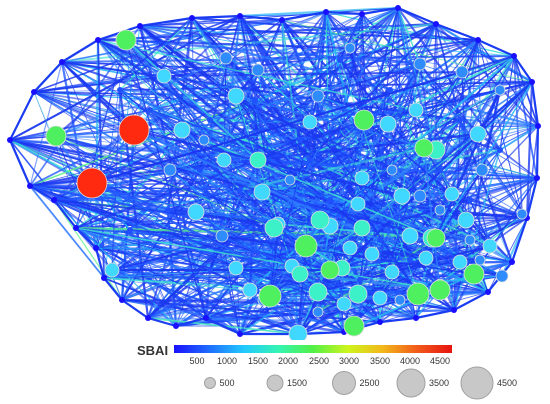 This screenshot has width=550, height=404. What do you see at coordinates (297, 383) in the screenshot?
I see `size-legend-label: 1500` at bounding box center [297, 383].